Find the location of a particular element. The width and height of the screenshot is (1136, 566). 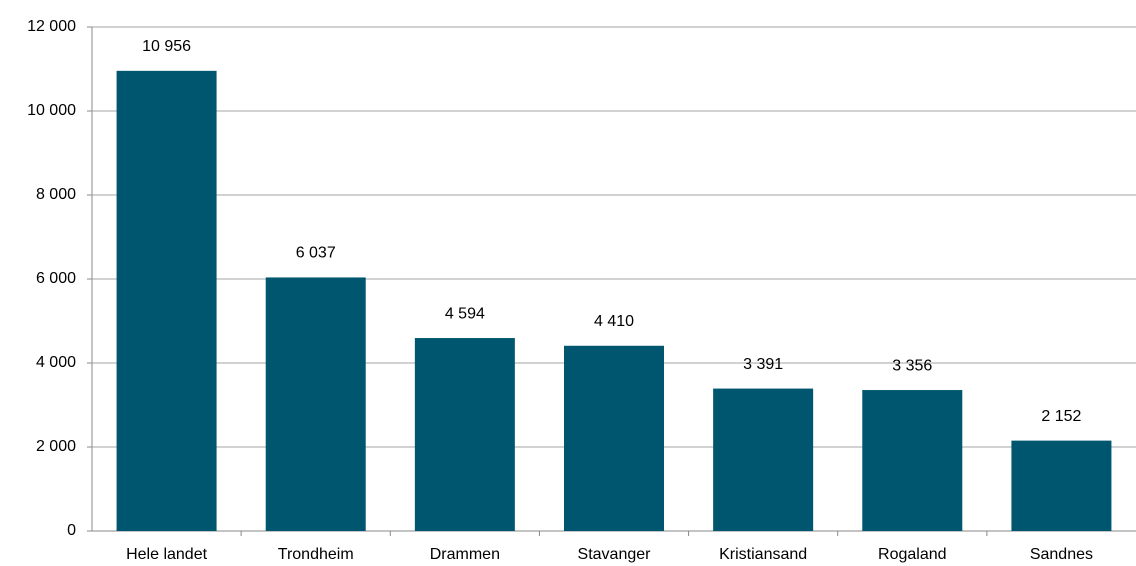

y-tick-label: 8 000 is located at coordinates (56, 194).